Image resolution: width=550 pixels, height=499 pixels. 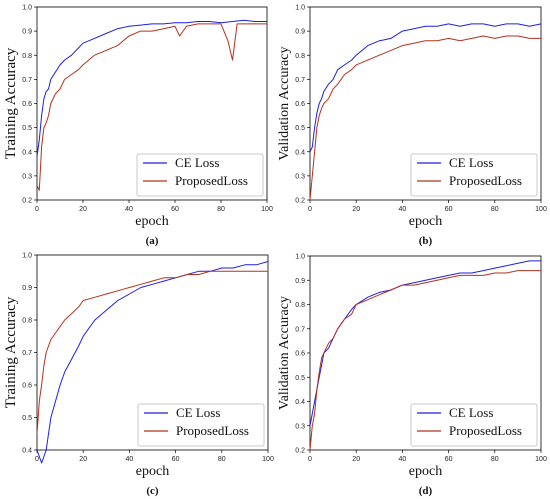 I want to click on panel-caption: (a), so click(x=152, y=241).